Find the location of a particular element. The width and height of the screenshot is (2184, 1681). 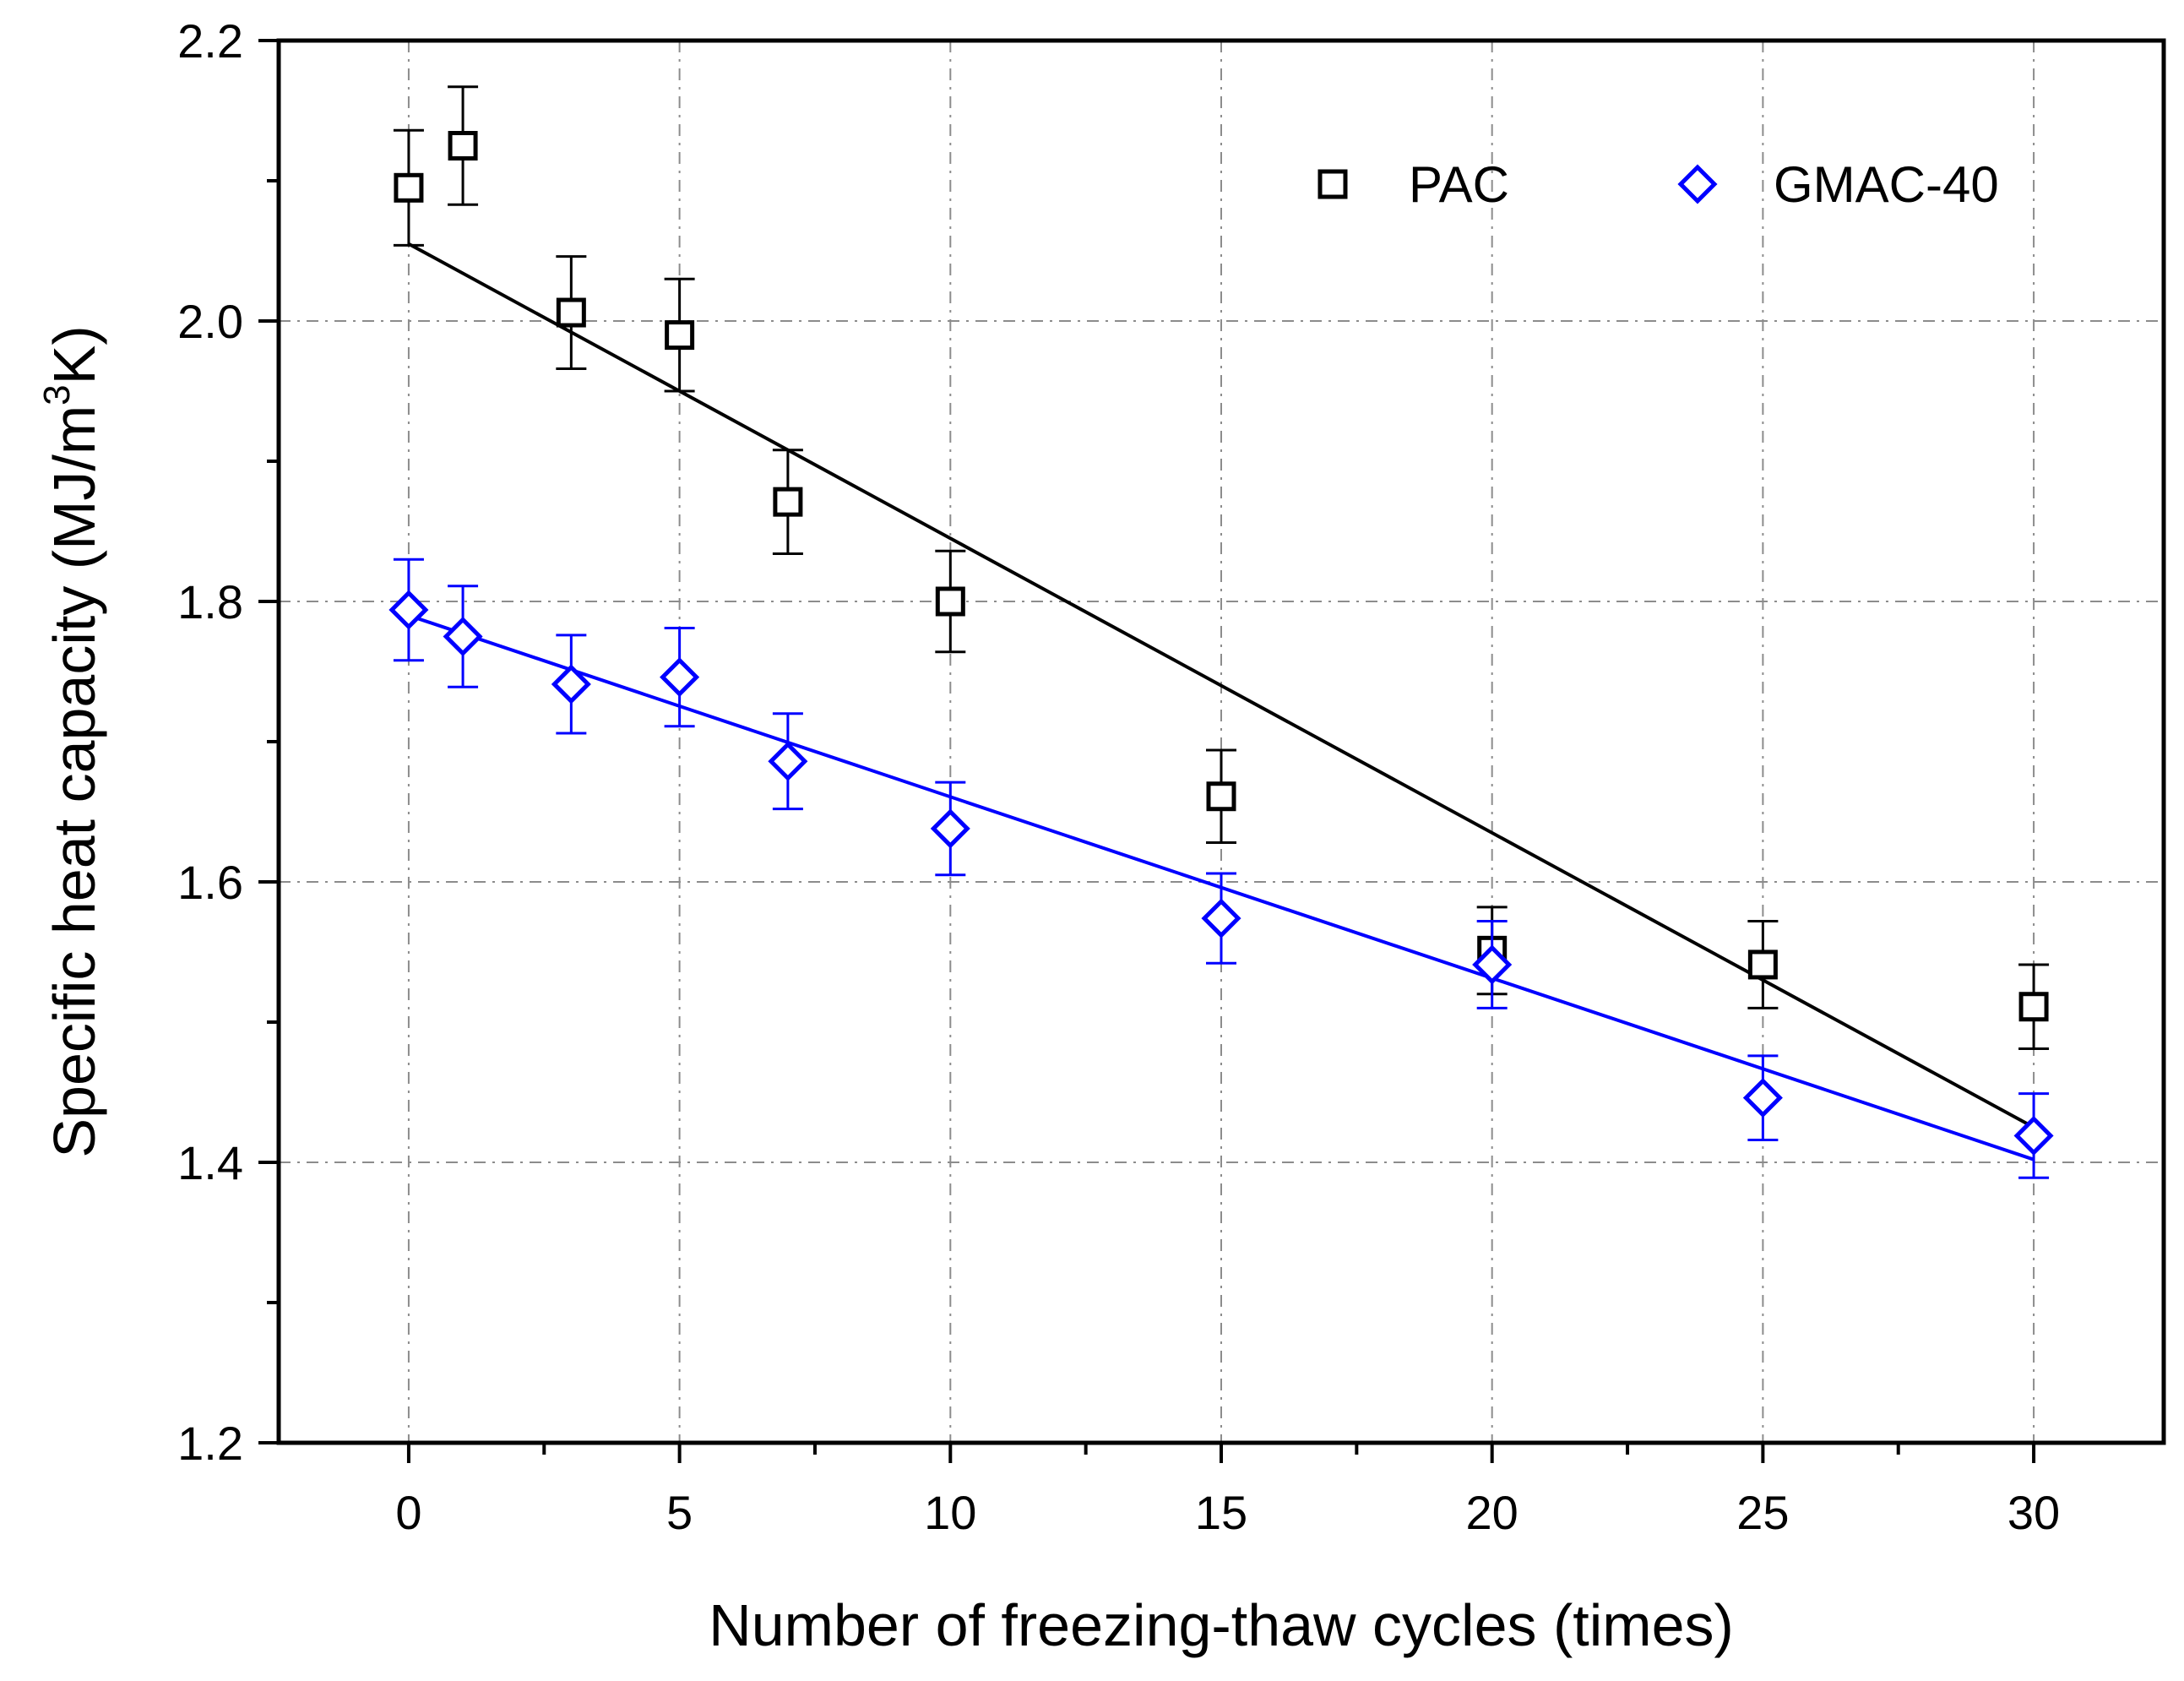

legend-marker-pac is located at coordinates (1332, 184).